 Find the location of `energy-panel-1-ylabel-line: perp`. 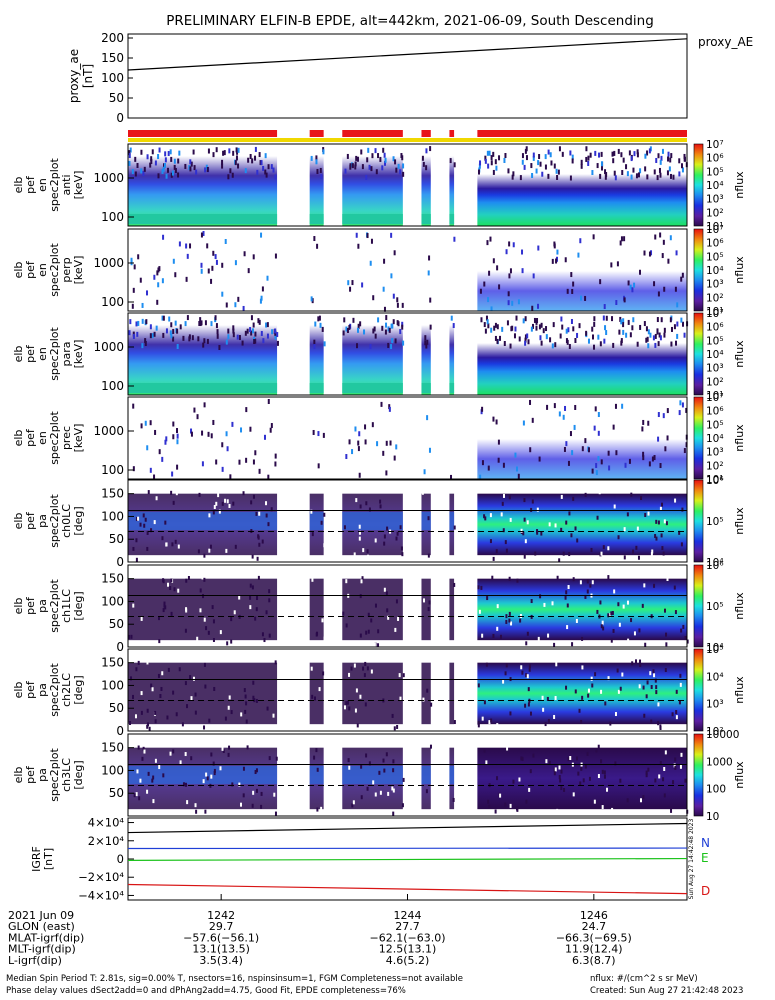

energy-panel-1-ylabel-line: perp is located at coordinates (66, 269).